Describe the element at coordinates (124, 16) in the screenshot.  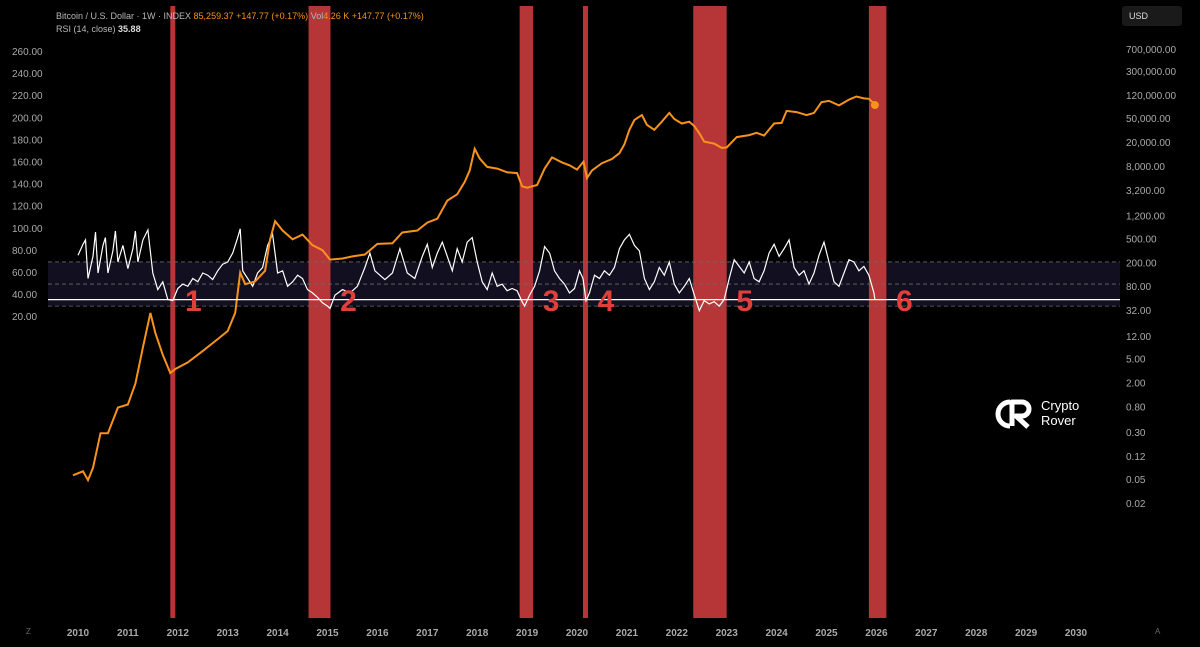
I see `symbol-label: Bitcoin / U.S. Dollar · 1W · INDEX` at that location.